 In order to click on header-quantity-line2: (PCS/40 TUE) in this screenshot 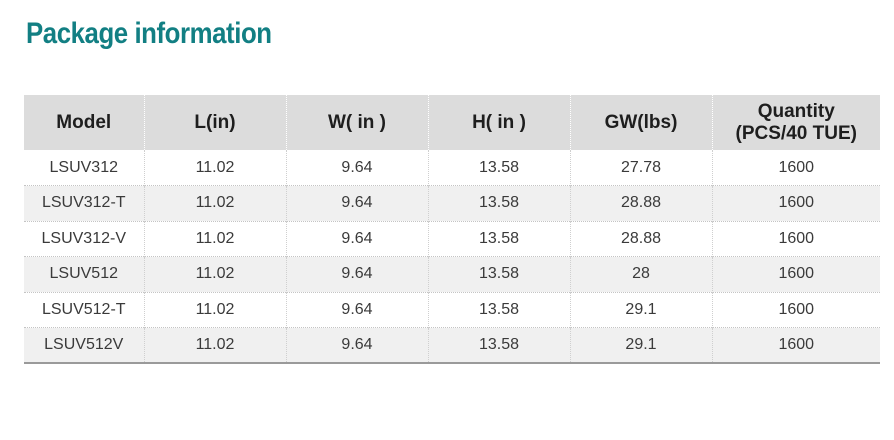, I will do `click(796, 133)`.